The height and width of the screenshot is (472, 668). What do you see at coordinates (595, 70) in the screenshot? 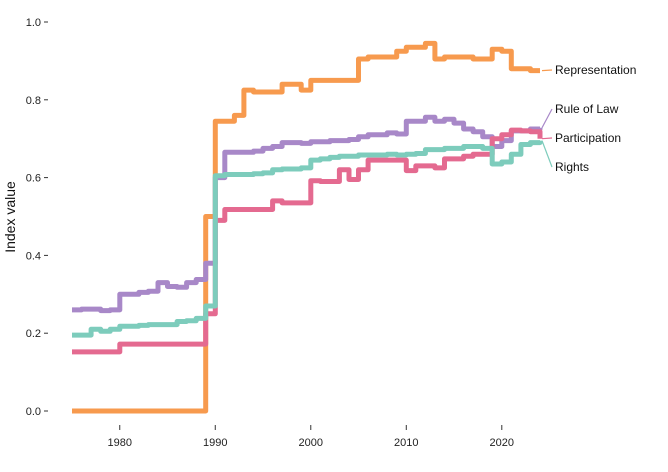
I see `series-label-representation: Representation` at bounding box center [595, 70].